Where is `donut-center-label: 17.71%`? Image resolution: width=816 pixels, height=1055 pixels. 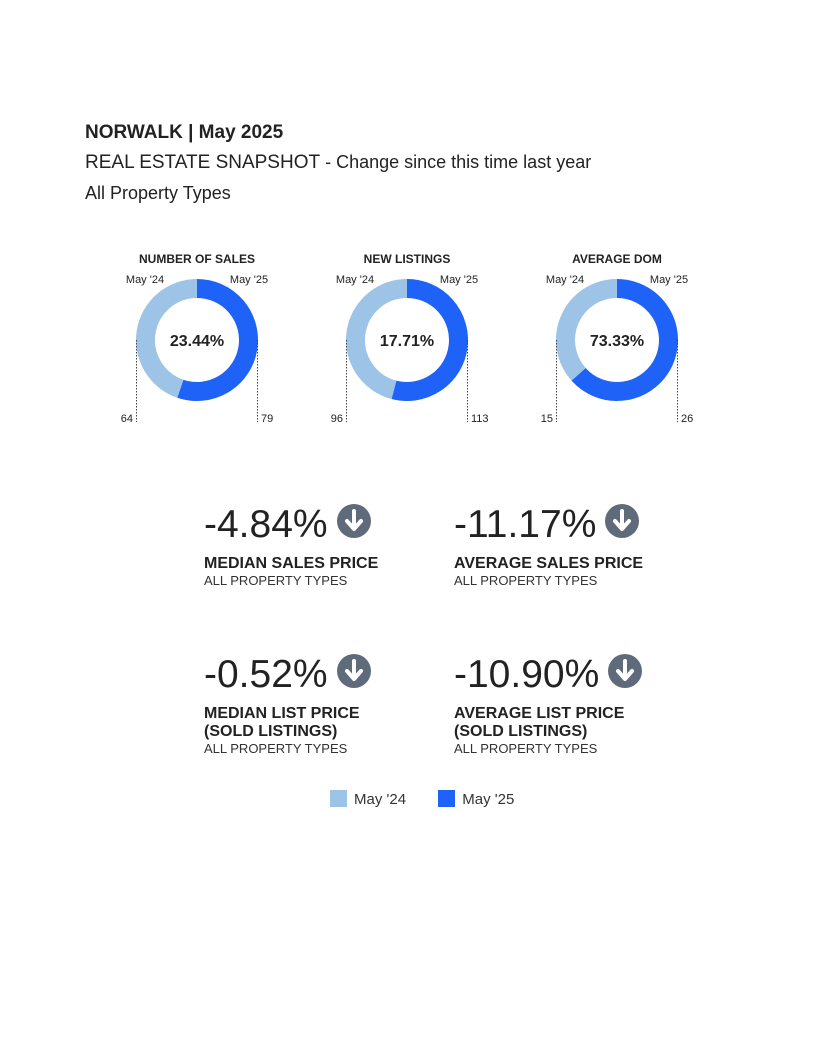
donut-center-label: 17.71% is located at coordinates (407, 341).